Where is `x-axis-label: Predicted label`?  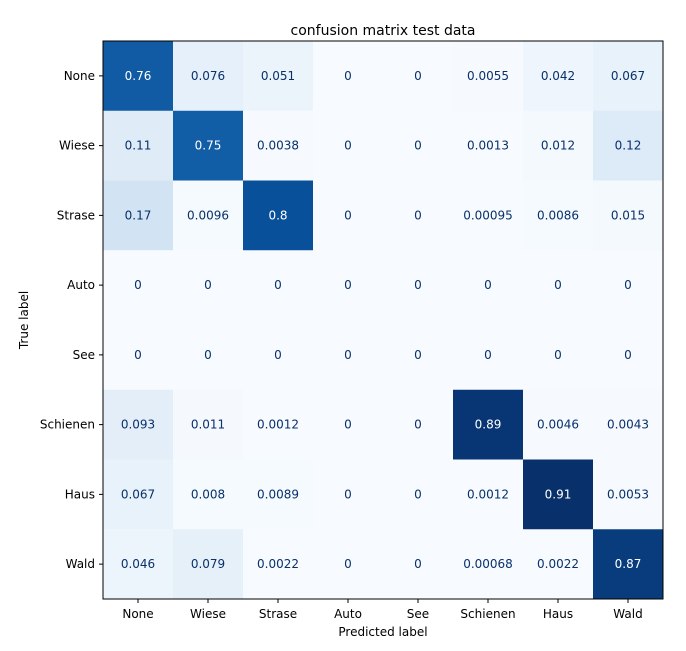
x-axis-label: Predicted label is located at coordinates (382, 632).